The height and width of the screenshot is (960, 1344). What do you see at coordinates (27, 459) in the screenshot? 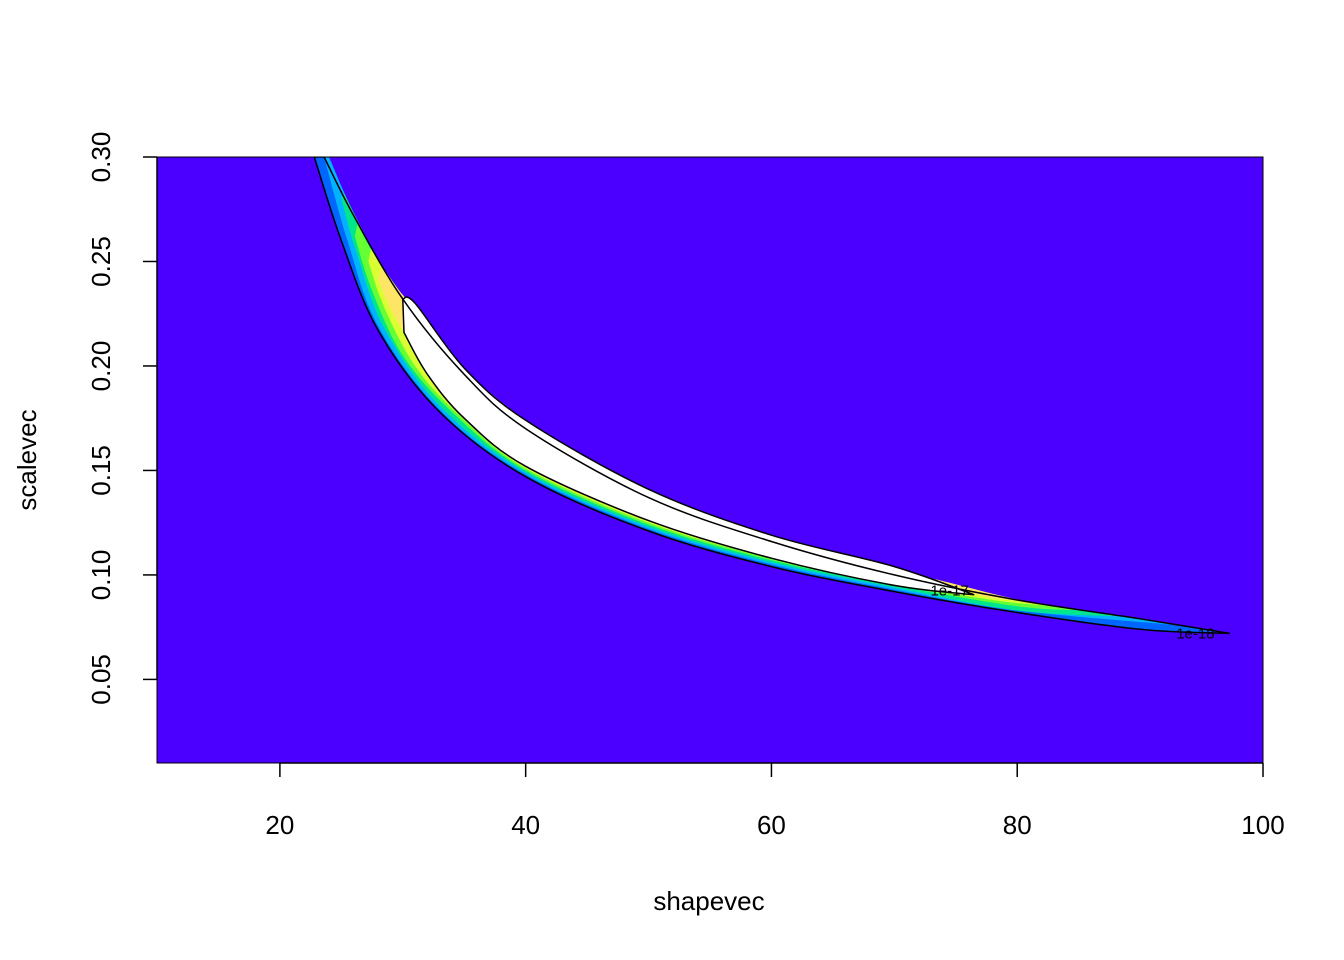
I see `y-axis-title: scalevec` at bounding box center [27, 459].